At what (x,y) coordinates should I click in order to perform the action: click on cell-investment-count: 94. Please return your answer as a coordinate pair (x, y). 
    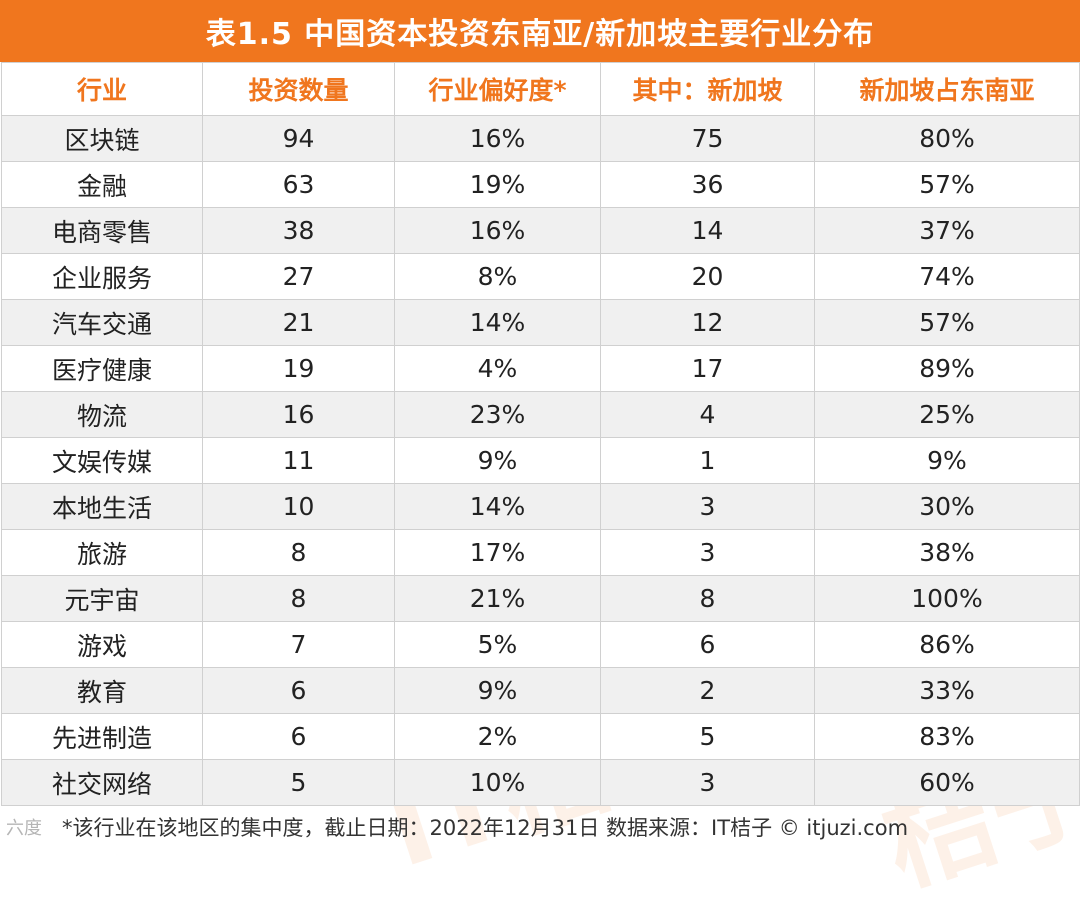
    Looking at the image, I should click on (298, 138).